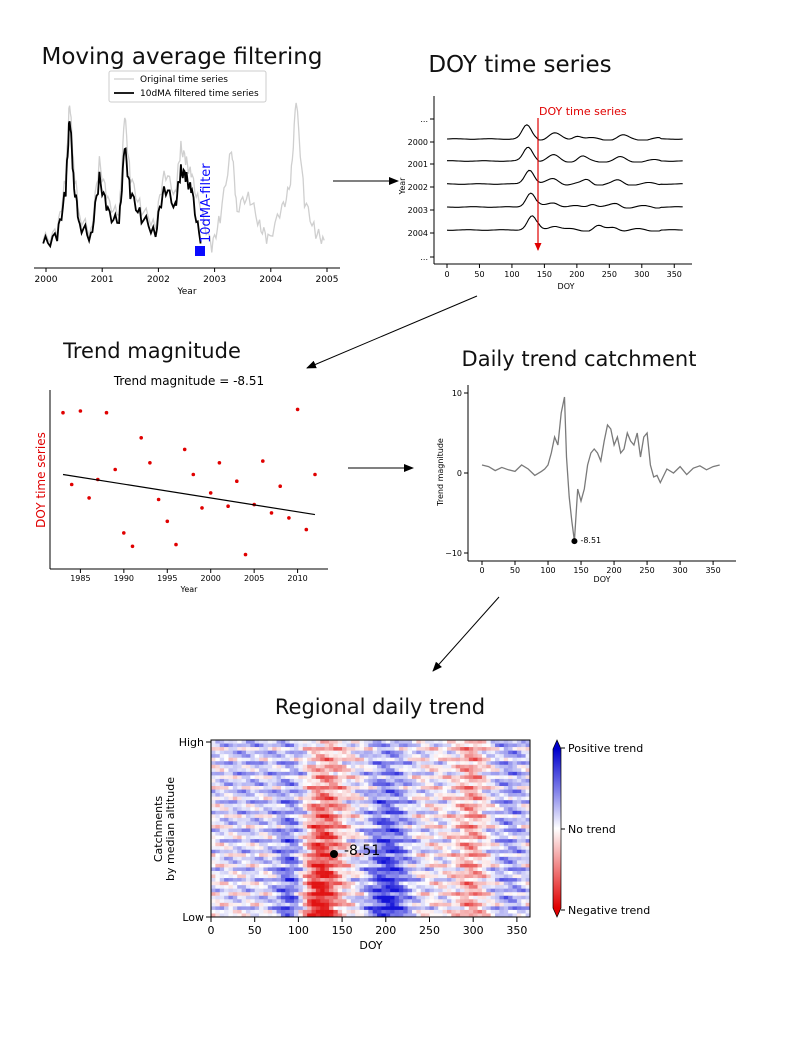 The height and width of the screenshot is (1058, 794). I want to click on trend-line, so click(189, 494).